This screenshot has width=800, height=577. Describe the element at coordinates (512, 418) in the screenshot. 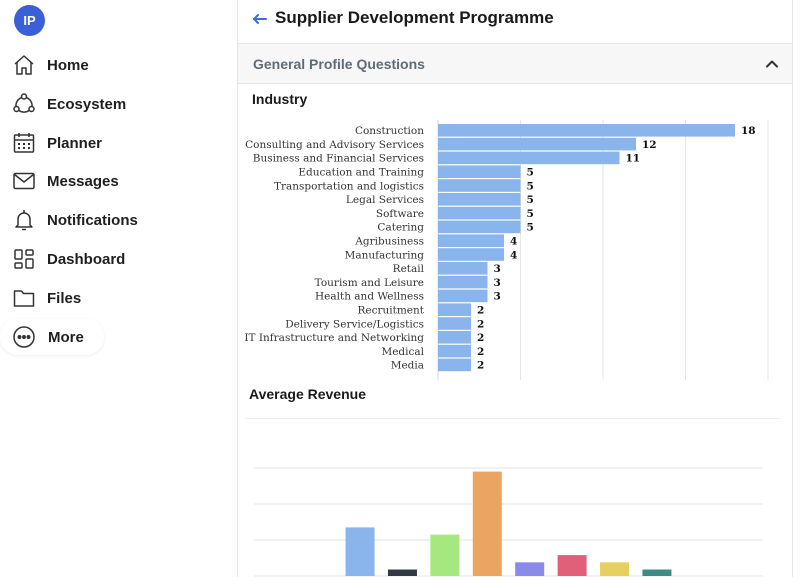

I see `revenue-divider` at that location.